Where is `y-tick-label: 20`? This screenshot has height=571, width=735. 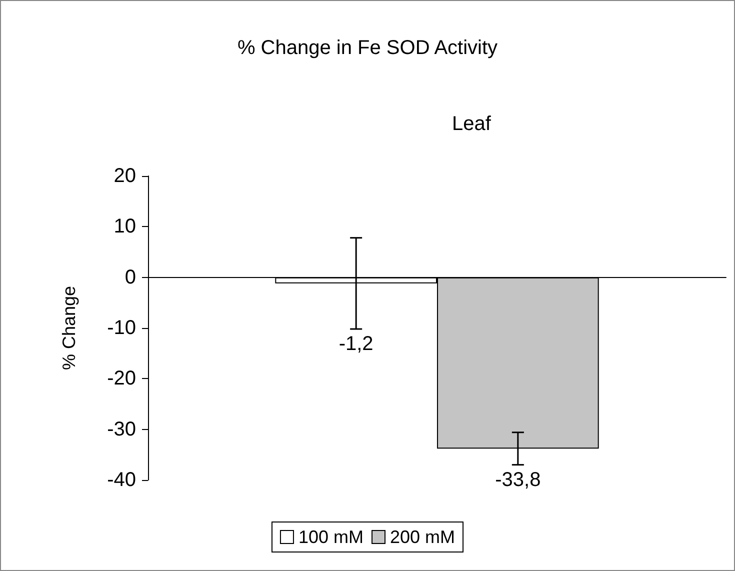 y-tick-label: 20 is located at coordinates (125, 176).